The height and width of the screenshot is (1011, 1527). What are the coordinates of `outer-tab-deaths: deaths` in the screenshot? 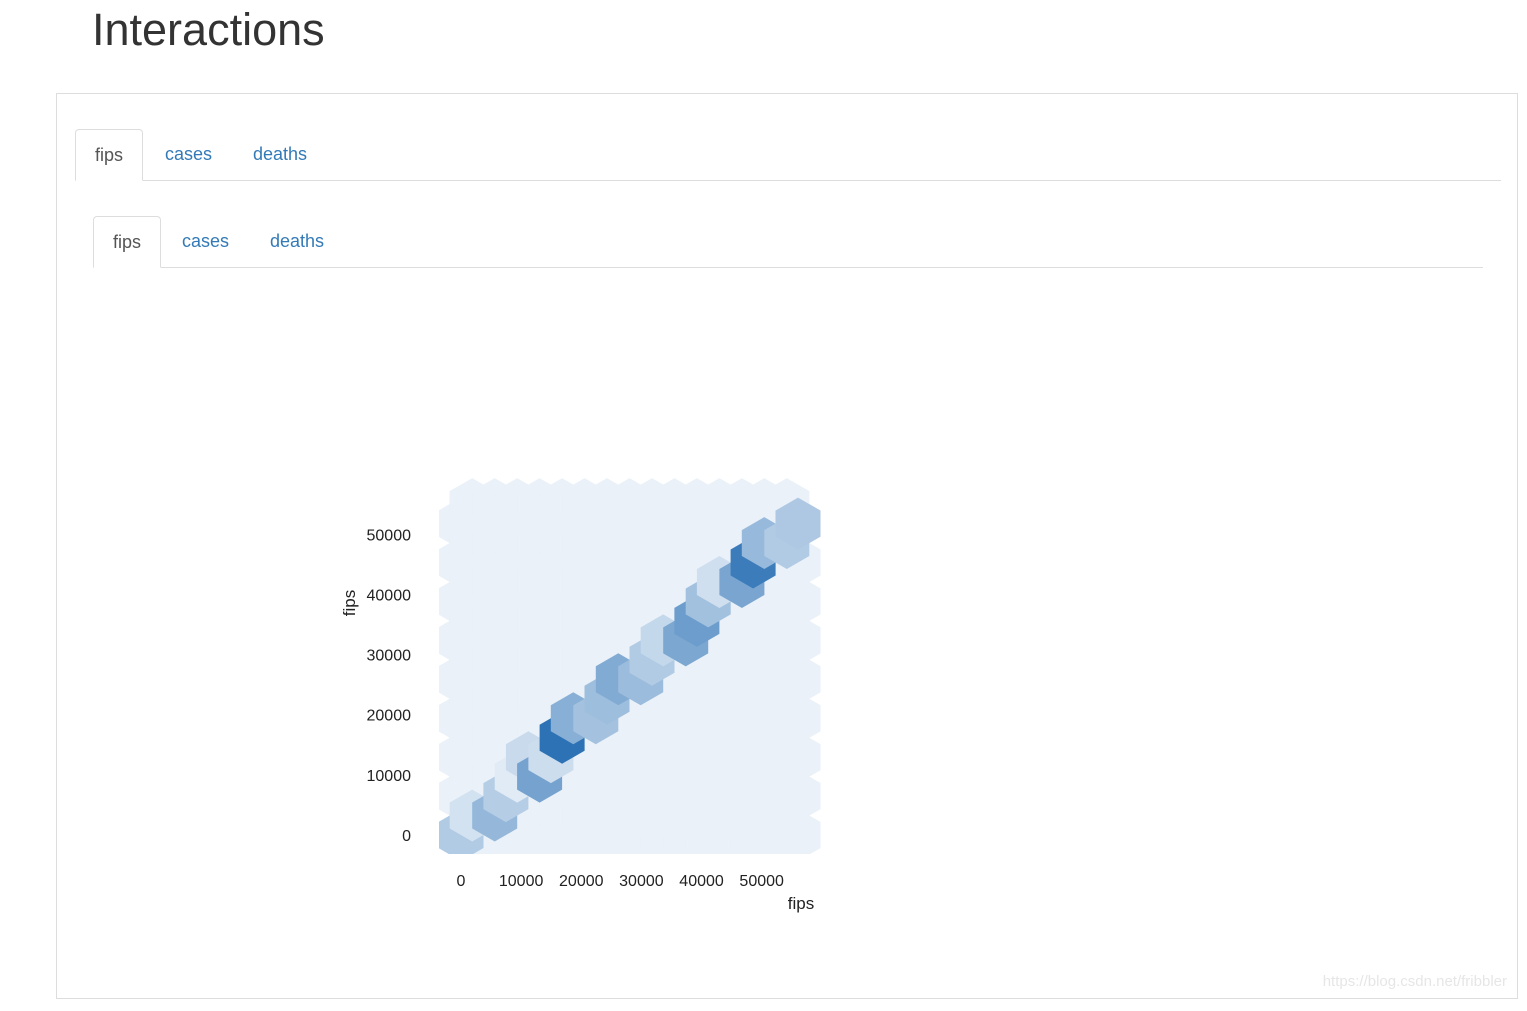 It's located at (280, 154).